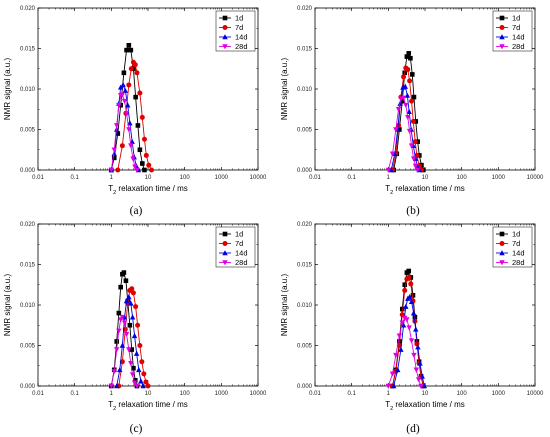 This screenshot has height=437, width=550. Describe the element at coordinates (258, 394) in the screenshot. I see `x-tick-label: 10000` at that location.